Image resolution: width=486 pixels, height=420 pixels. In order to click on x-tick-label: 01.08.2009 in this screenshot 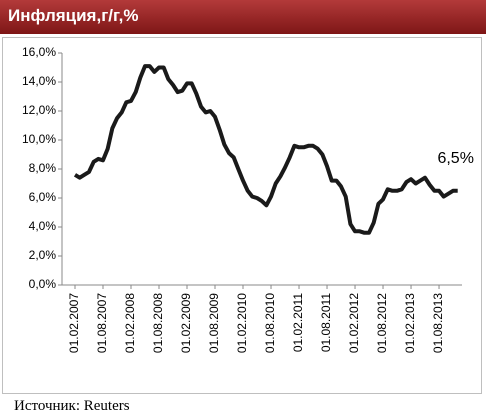, I will do `click(214, 323)`.